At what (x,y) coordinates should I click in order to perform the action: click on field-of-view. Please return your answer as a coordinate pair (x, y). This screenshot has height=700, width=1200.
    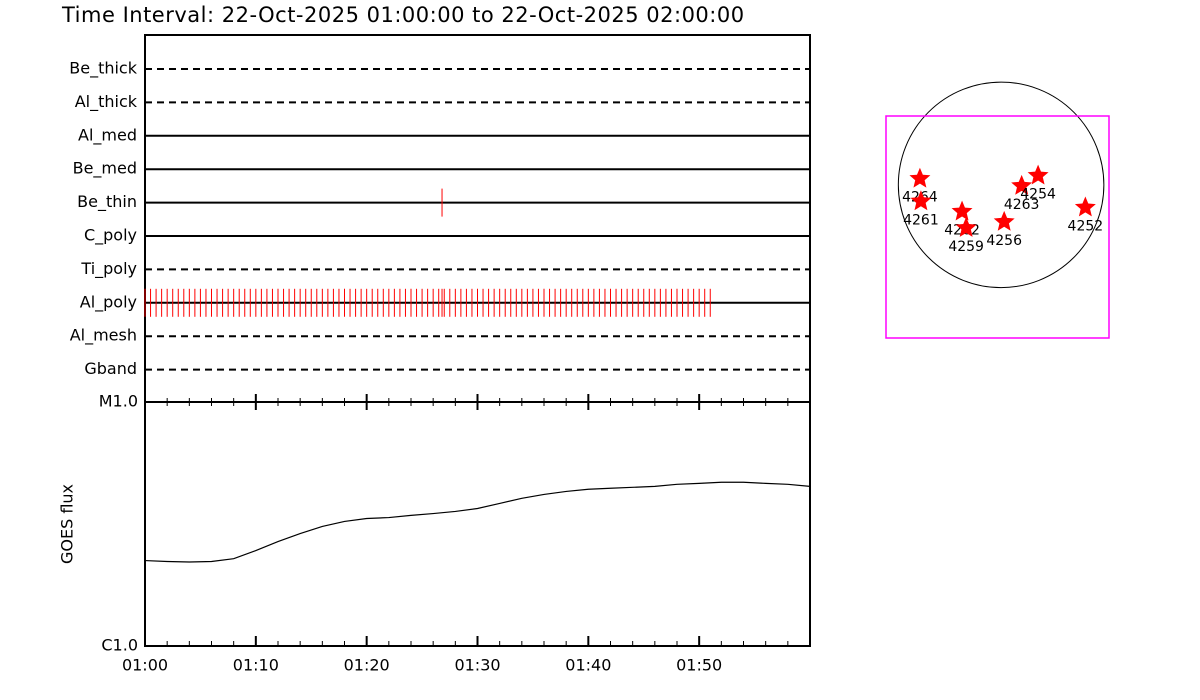
    Looking at the image, I should click on (997, 227).